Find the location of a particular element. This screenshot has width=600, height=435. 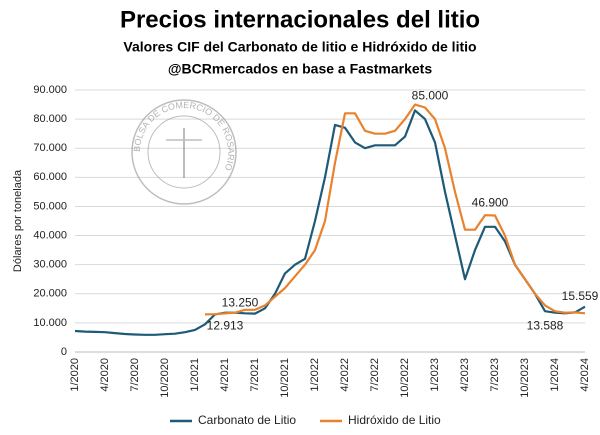

x-tick-label: 4/2020 is located at coordinates (105, 375).